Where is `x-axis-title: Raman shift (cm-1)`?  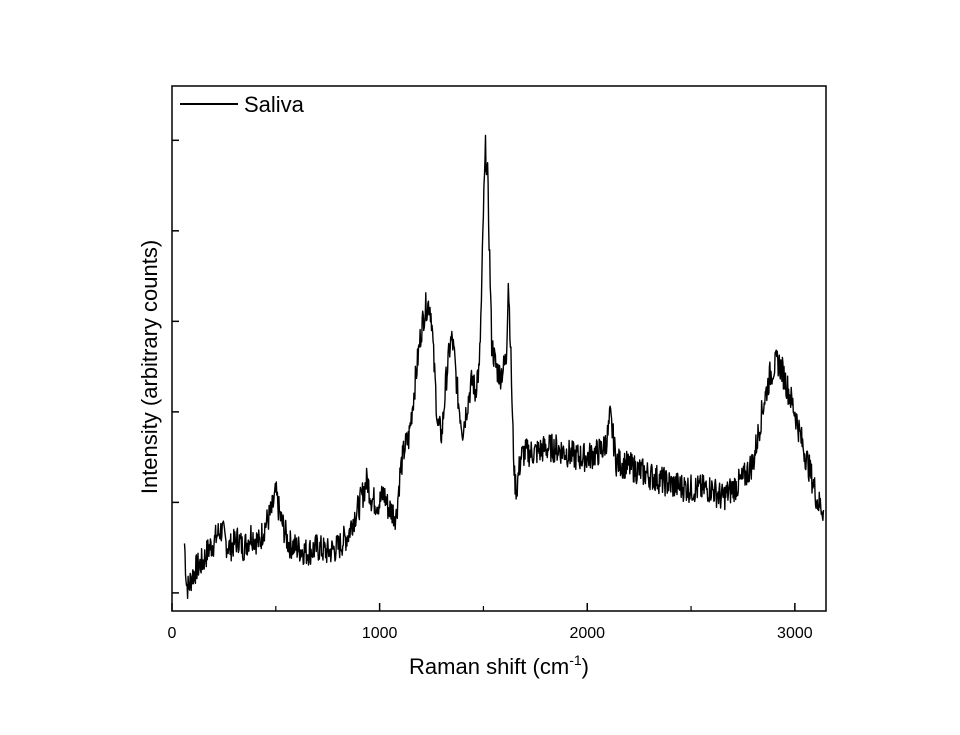 x-axis-title: Raman shift (cm-1) is located at coordinates (499, 665).